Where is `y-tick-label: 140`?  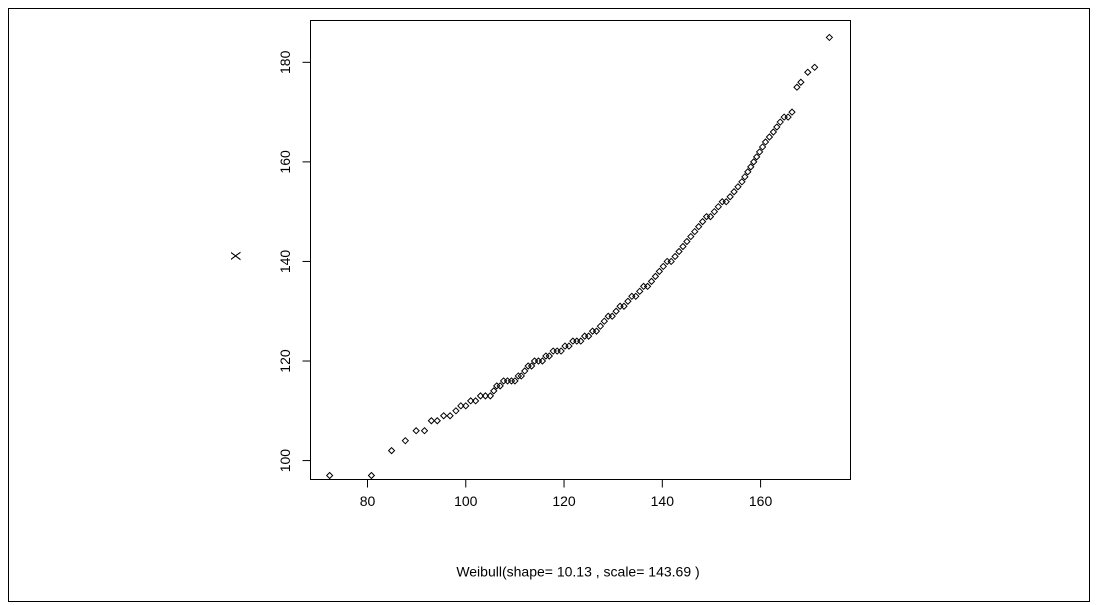
y-tick-label: 140 is located at coordinates (285, 262).